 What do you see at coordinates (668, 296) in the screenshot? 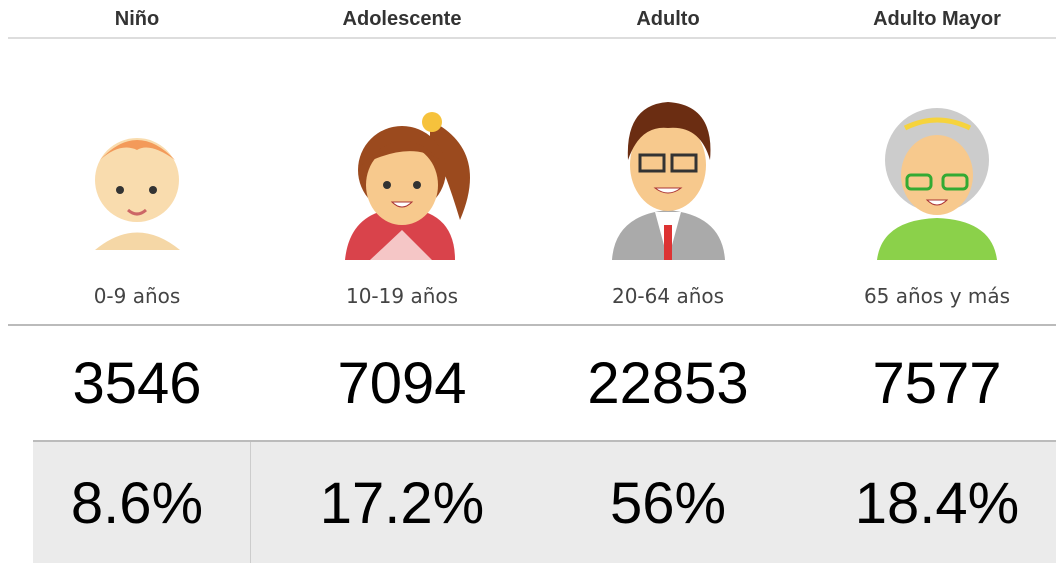
I see `age-range: 20-64 años` at bounding box center [668, 296].